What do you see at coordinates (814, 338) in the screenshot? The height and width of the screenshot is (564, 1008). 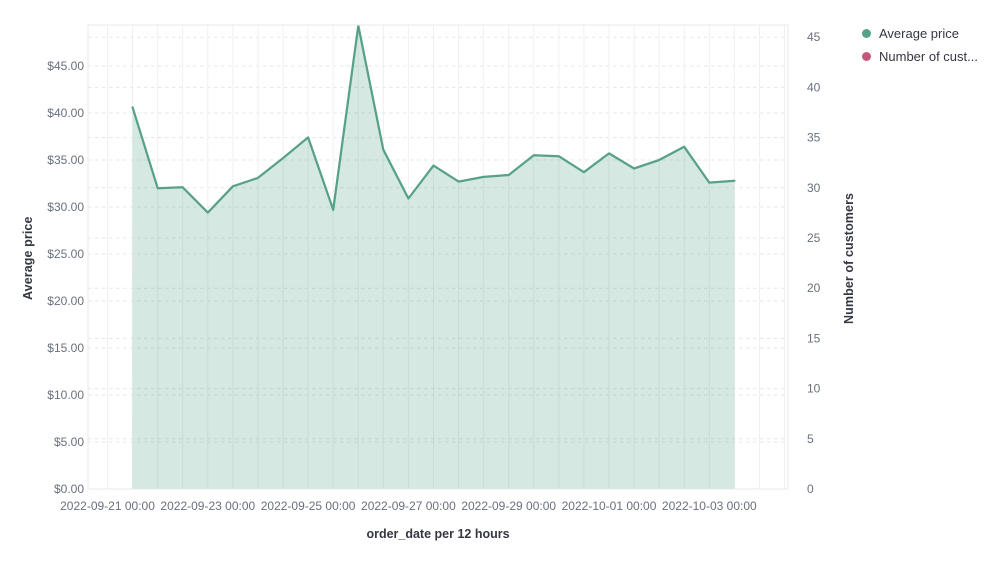 I see `y-tick-label-right: 15` at bounding box center [814, 338].